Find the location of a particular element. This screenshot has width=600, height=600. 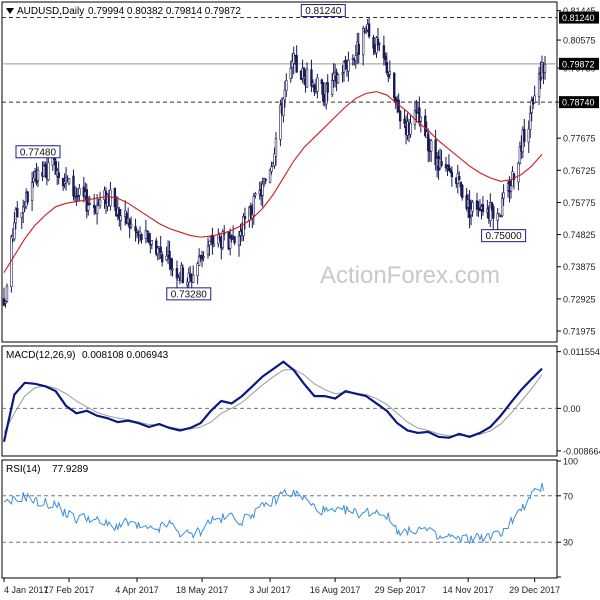

macd-header-label: MACD(12,26,9) is located at coordinates (40, 355).